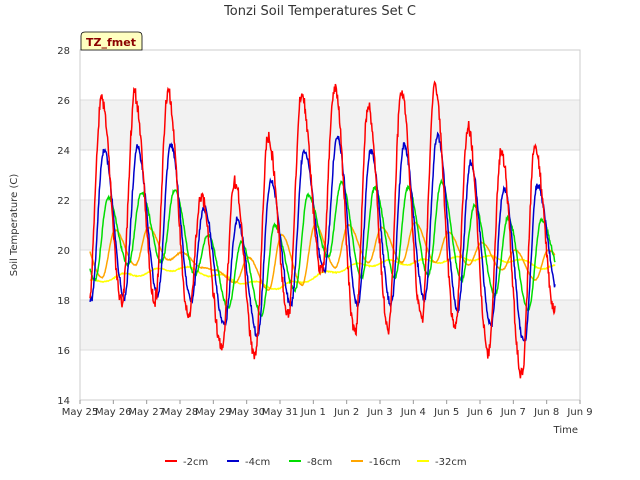 Image resolution: width=640 pixels, height=480 pixels. What do you see at coordinates (63, 151) in the screenshot?
I see `y-tick-label: 24` at bounding box center [63, 151].